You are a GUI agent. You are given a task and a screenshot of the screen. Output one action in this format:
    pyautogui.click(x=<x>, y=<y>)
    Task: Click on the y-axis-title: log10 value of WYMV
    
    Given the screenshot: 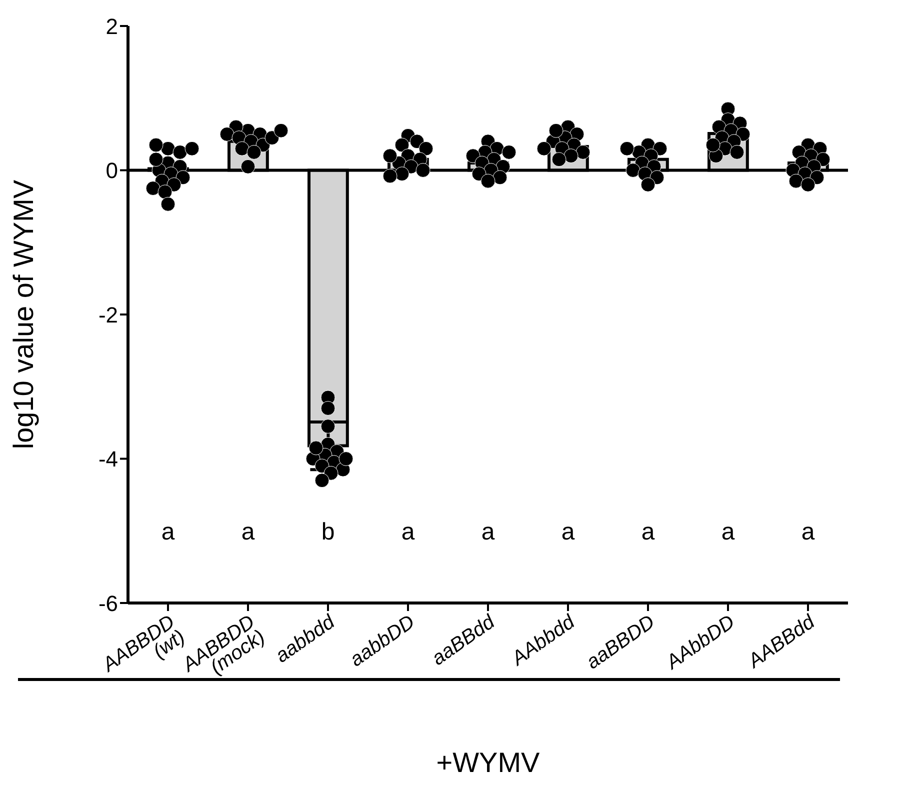 What is the action you would take?
    pyautogui.click(x=23, y=315)
    